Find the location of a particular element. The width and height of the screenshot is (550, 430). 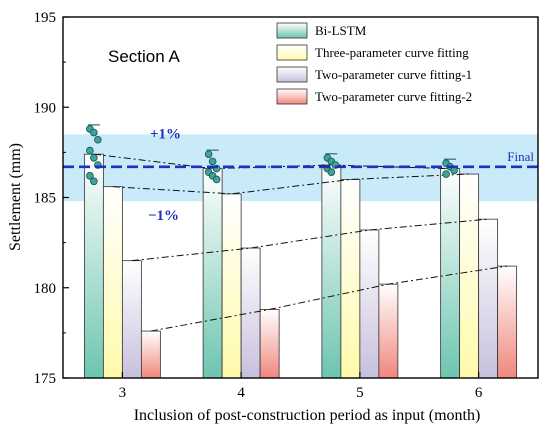

y-tick-label: 175 is located at coordinates (45, 379).